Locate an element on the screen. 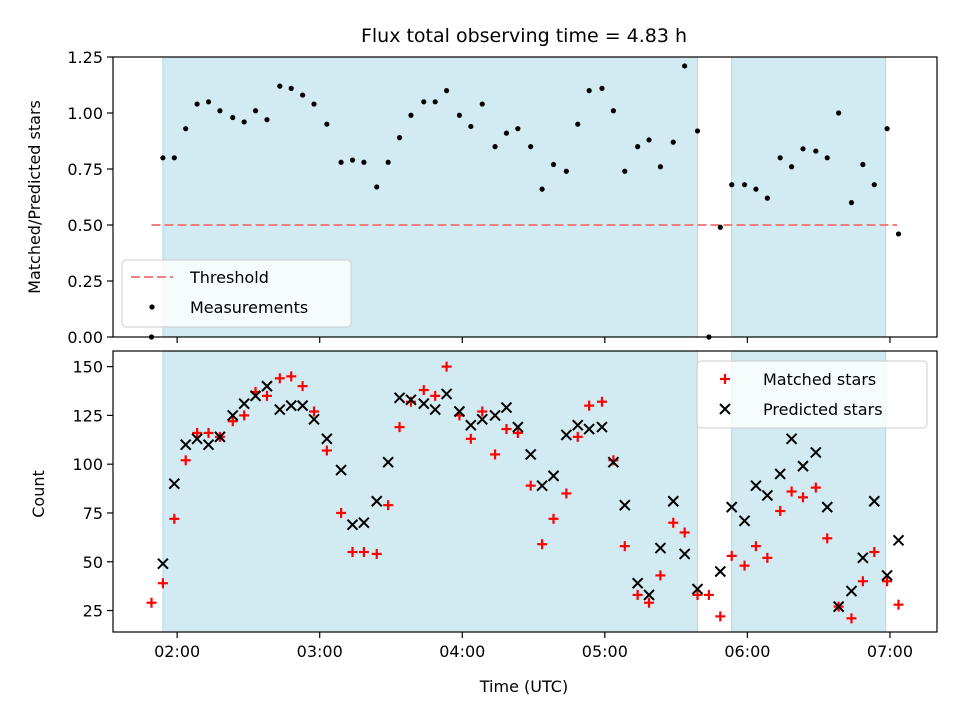 The image size is (960, 720). y-tick-label: 100 is located at coordinates (87, 464).